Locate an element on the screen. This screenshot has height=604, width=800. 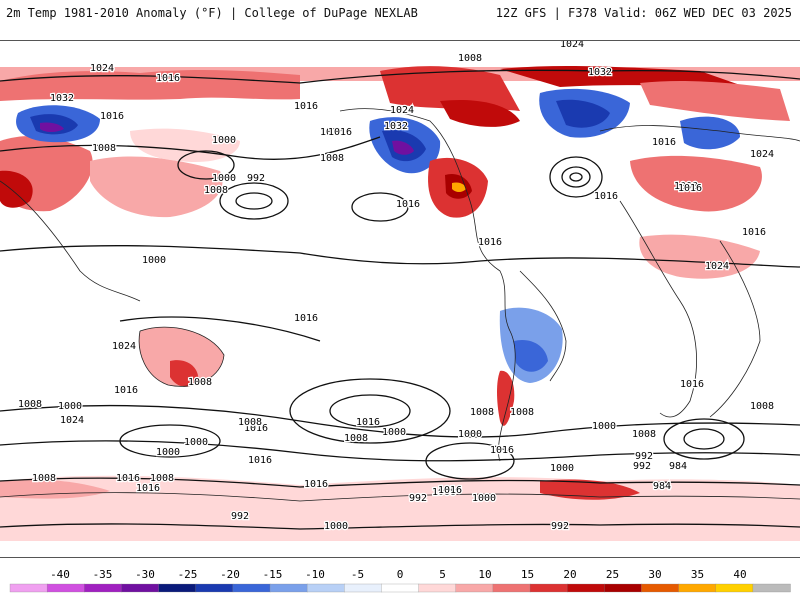
isobar-antarctic-coast is located at coordinates (400, 482).